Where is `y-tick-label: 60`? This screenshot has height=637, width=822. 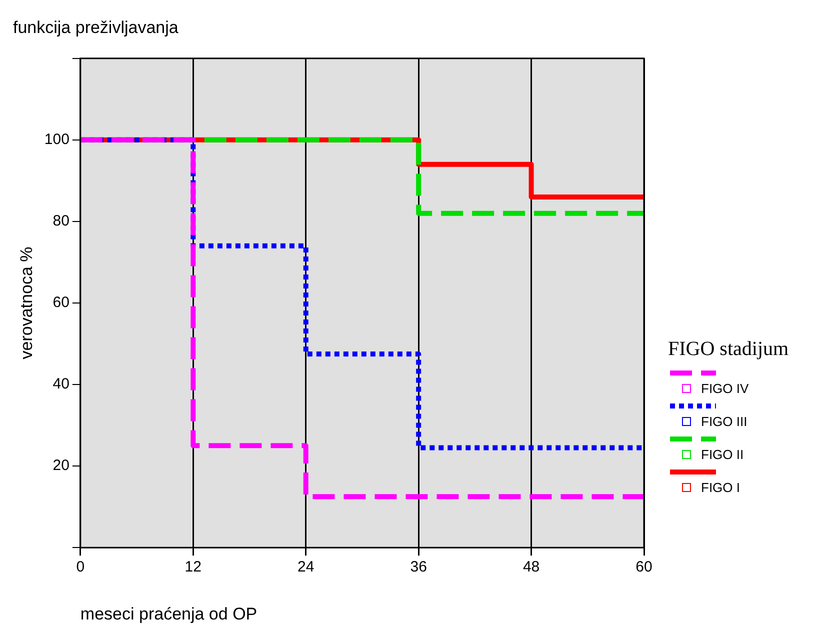
y-tick-label: 60 is located at coordinates (61, 303).